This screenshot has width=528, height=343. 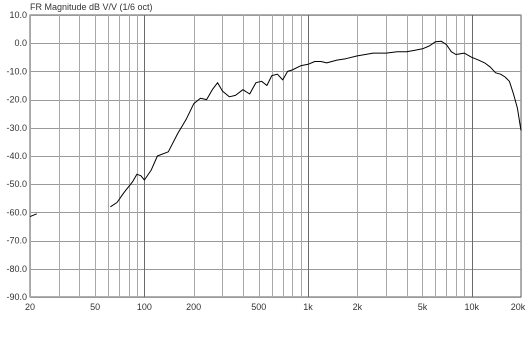 I want to click on x-tick-label: 5k, so click(x=423, y=307).